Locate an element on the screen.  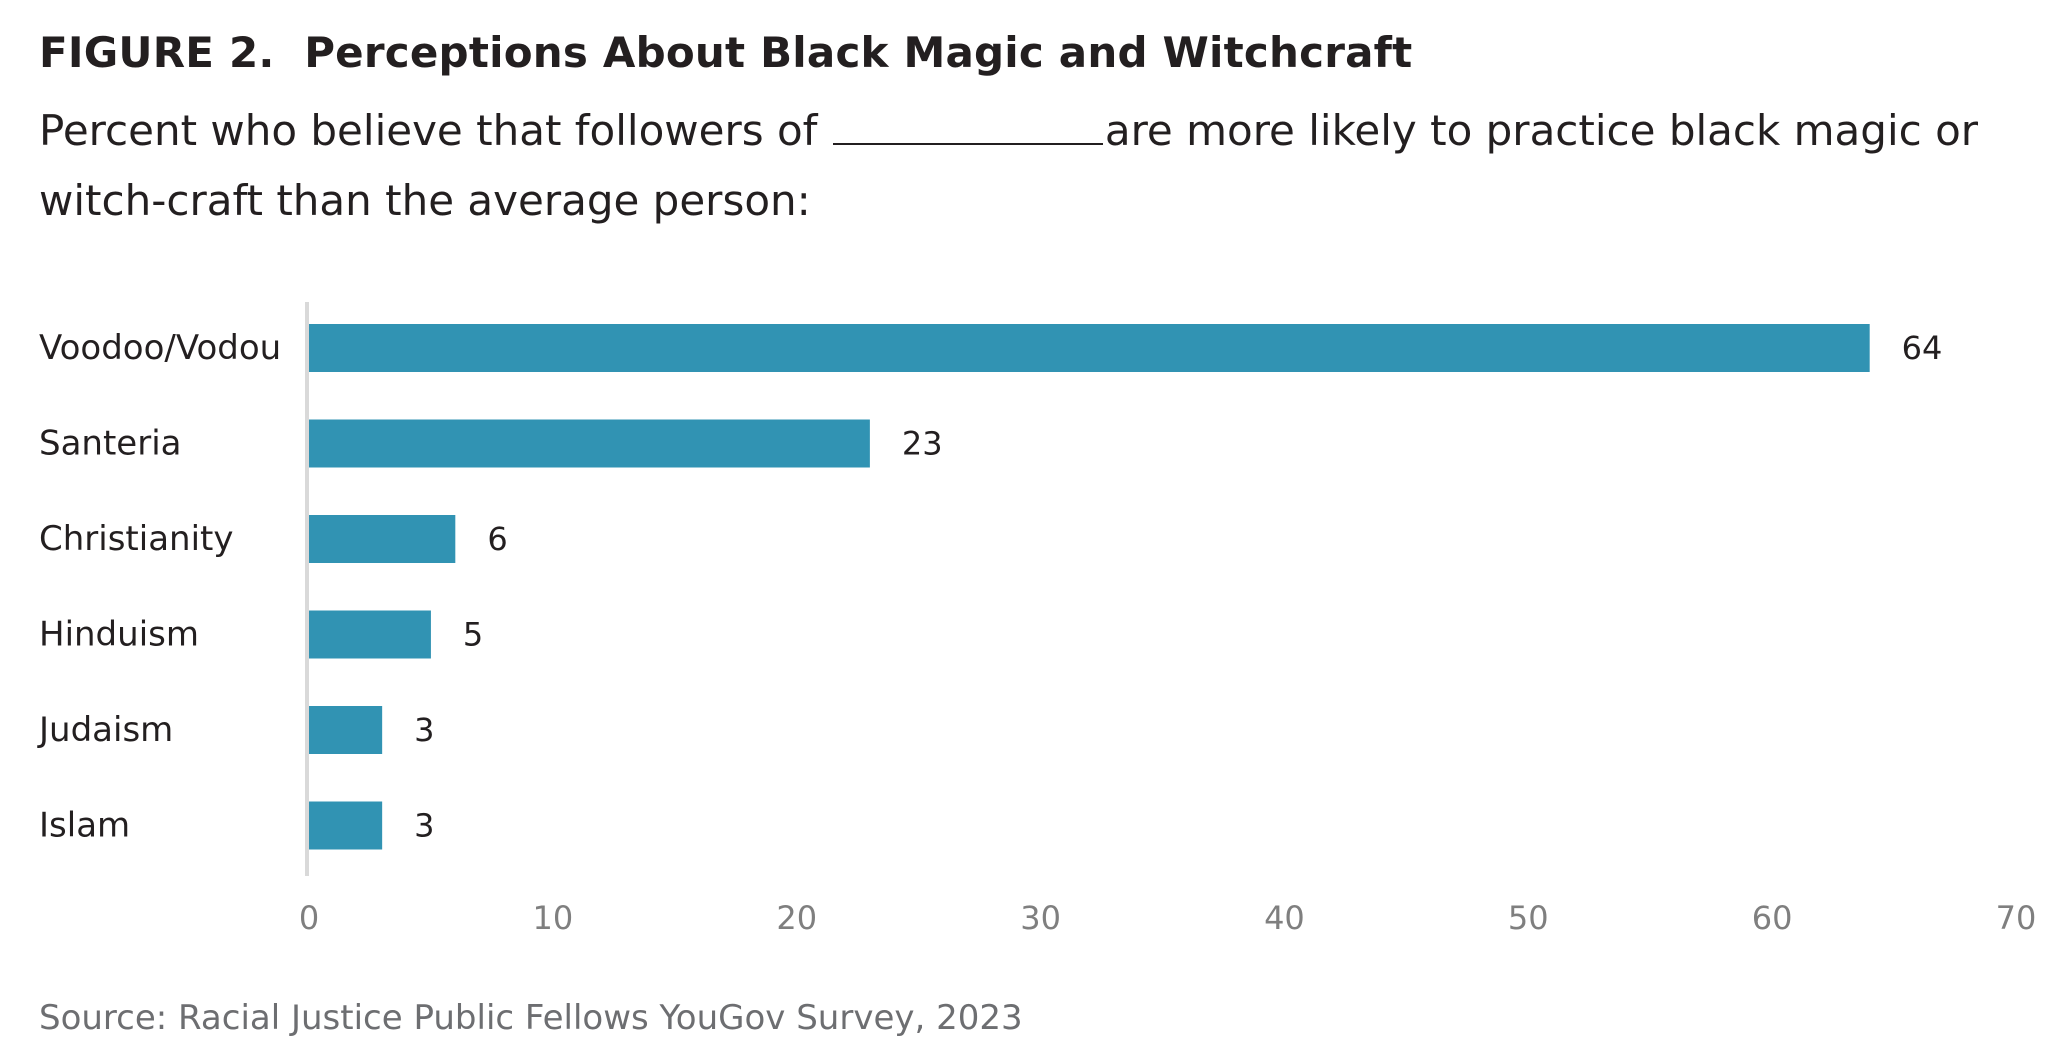
x-tick-label: 30 is located at coordinates (1040, 918).